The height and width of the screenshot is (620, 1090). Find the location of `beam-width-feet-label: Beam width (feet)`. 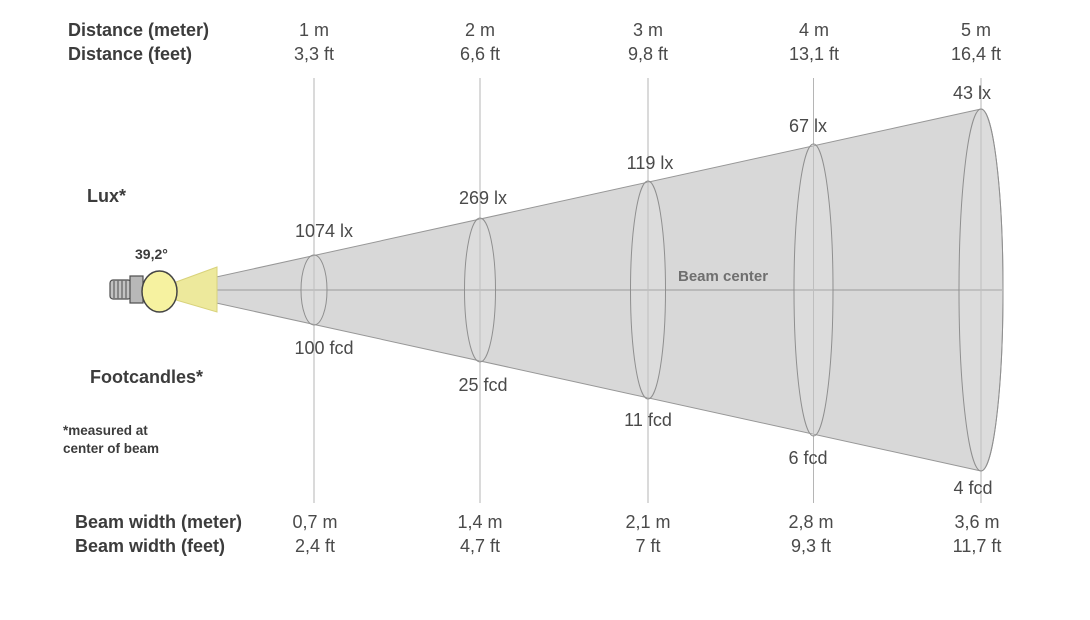

beam-width-feet-label: Beam width (feet) is located at coordinates (150, 546).